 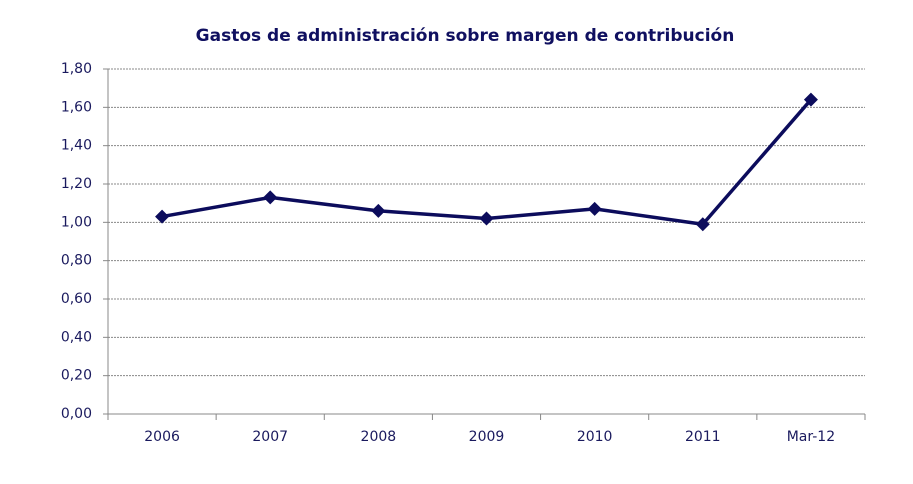 I want to click on y-tick-label: 0,60, so click(x=76, y=299).